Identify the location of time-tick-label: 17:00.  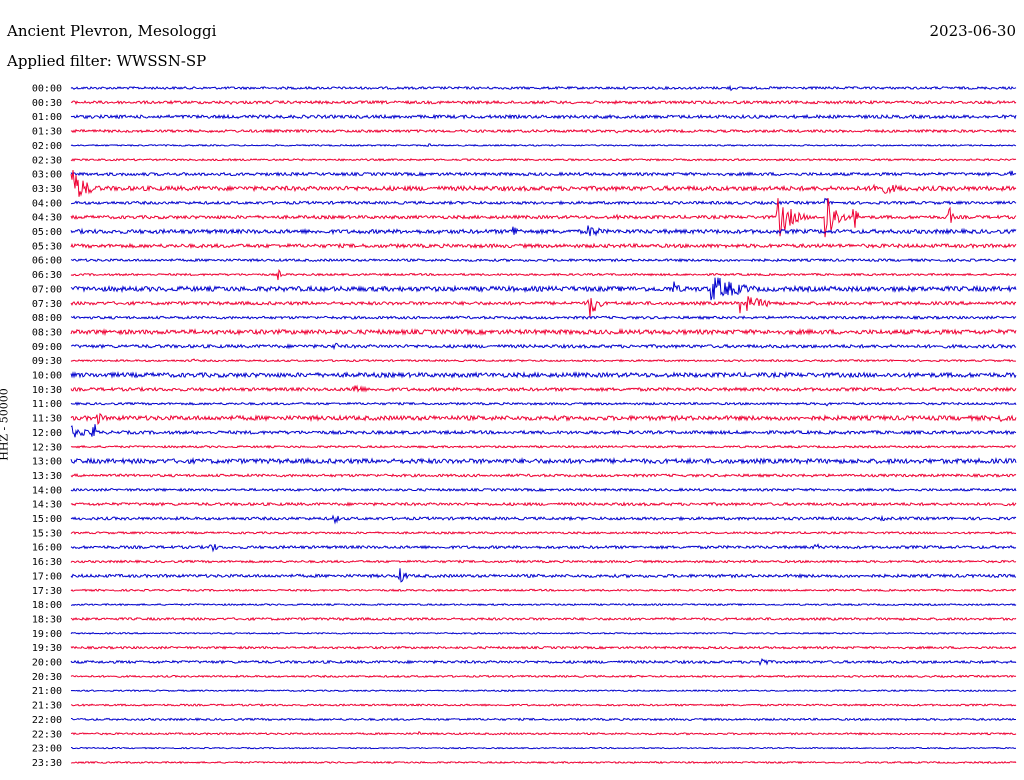
(47, 576).